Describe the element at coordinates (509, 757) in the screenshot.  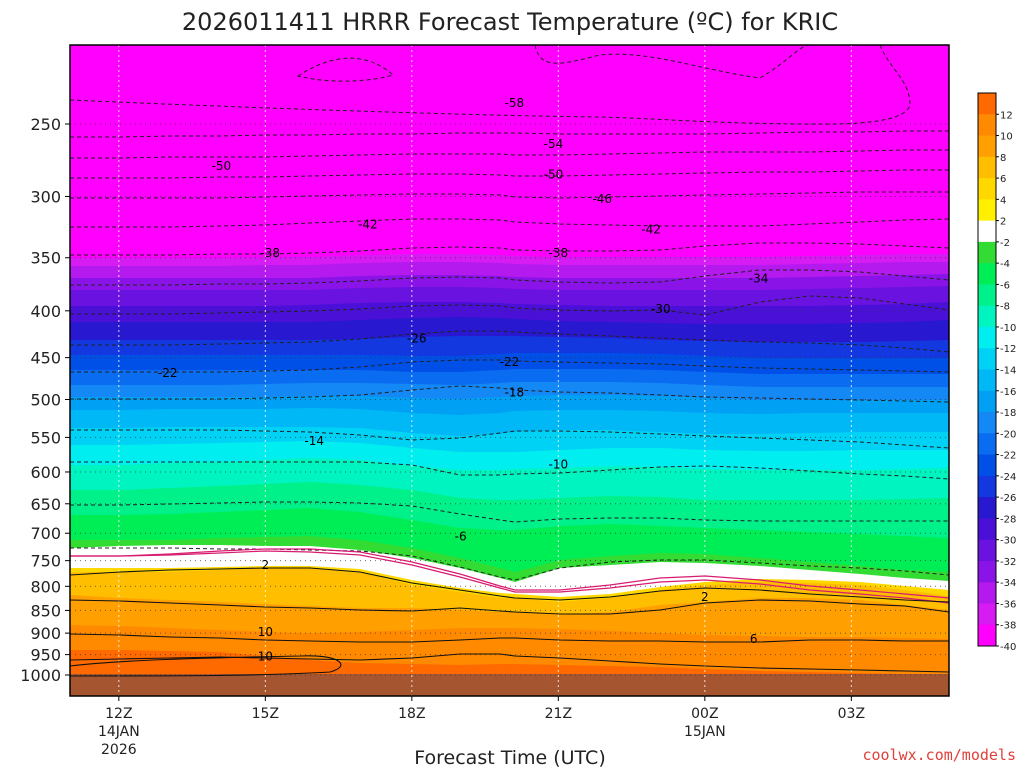
I see `x-axis-title: Forecast Time (UTC)` at that location.